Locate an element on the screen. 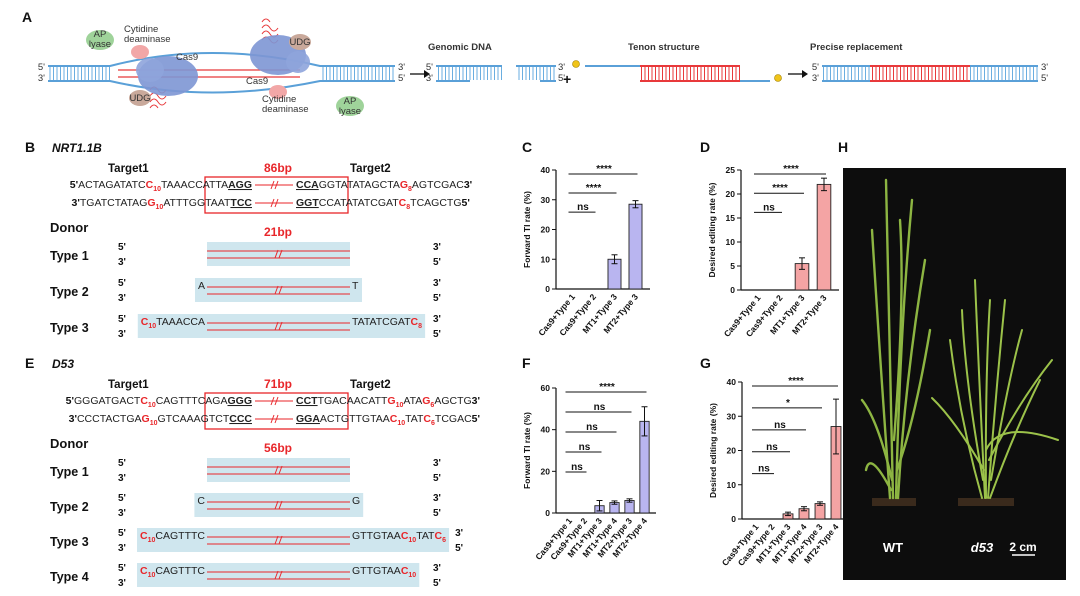 This screenshot has height=596, width=1080. sequence-segment: 8 is located at coordinates (408, 207).